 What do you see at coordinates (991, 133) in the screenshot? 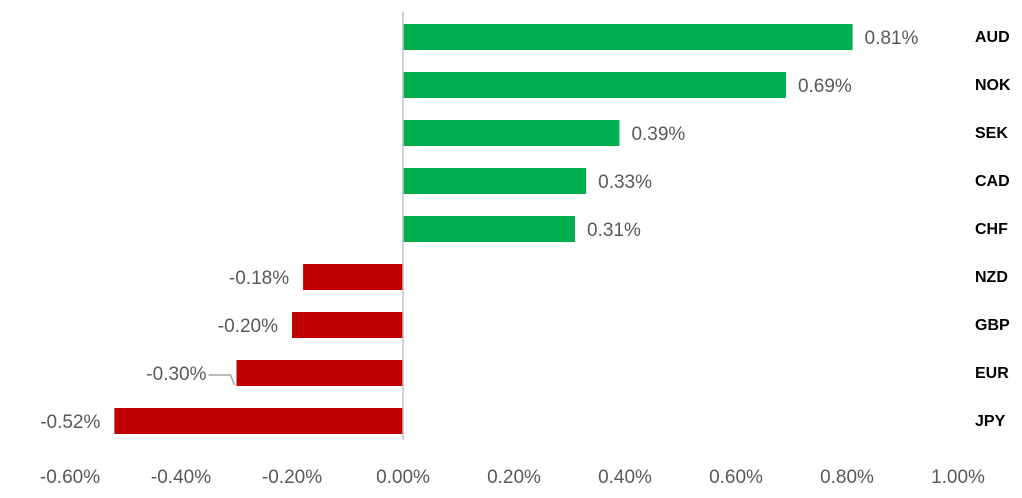
I see `category-label: SEK` at bounding box center [991, 133].